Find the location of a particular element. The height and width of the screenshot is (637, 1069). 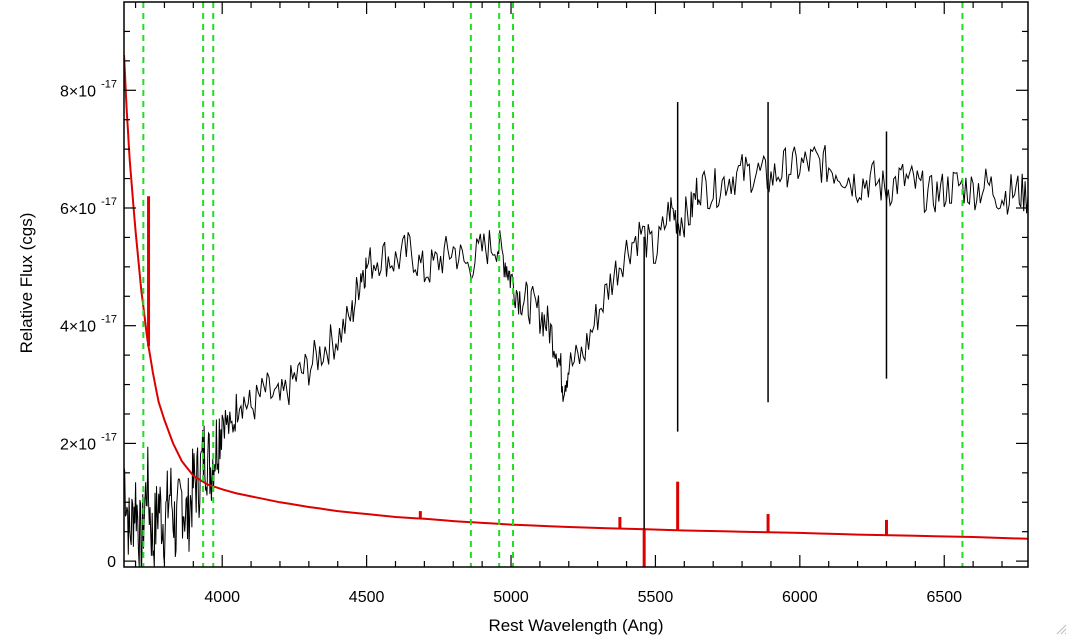

y-tick-label: 2×10 is located at coordinates (78, 444).